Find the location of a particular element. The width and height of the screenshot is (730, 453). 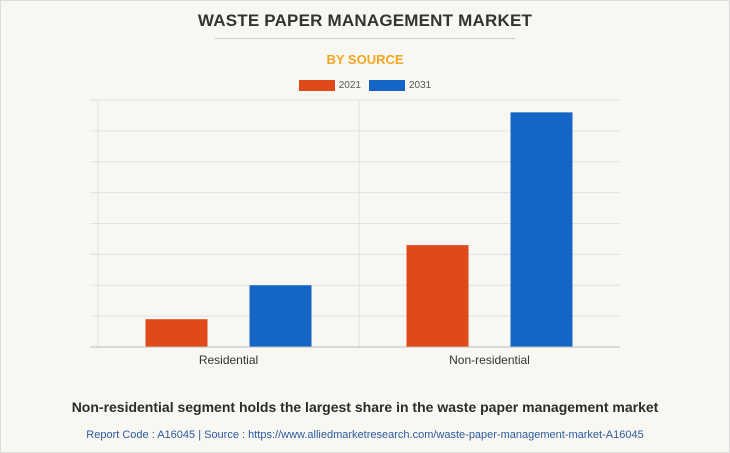

chart-title: WASTE PAPER MANAGEMENT MARKET is located at coordinates (365, 20).